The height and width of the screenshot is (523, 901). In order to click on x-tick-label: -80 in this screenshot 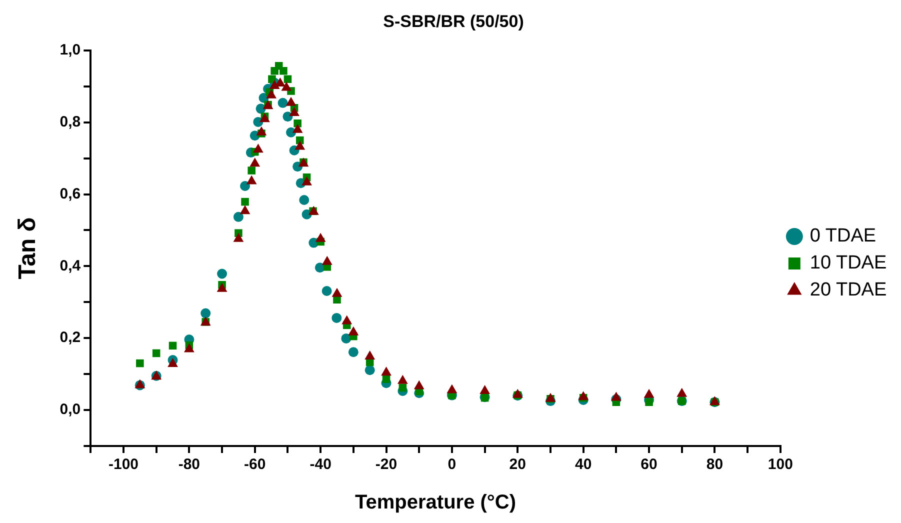, I will do `click(189, 465)`.